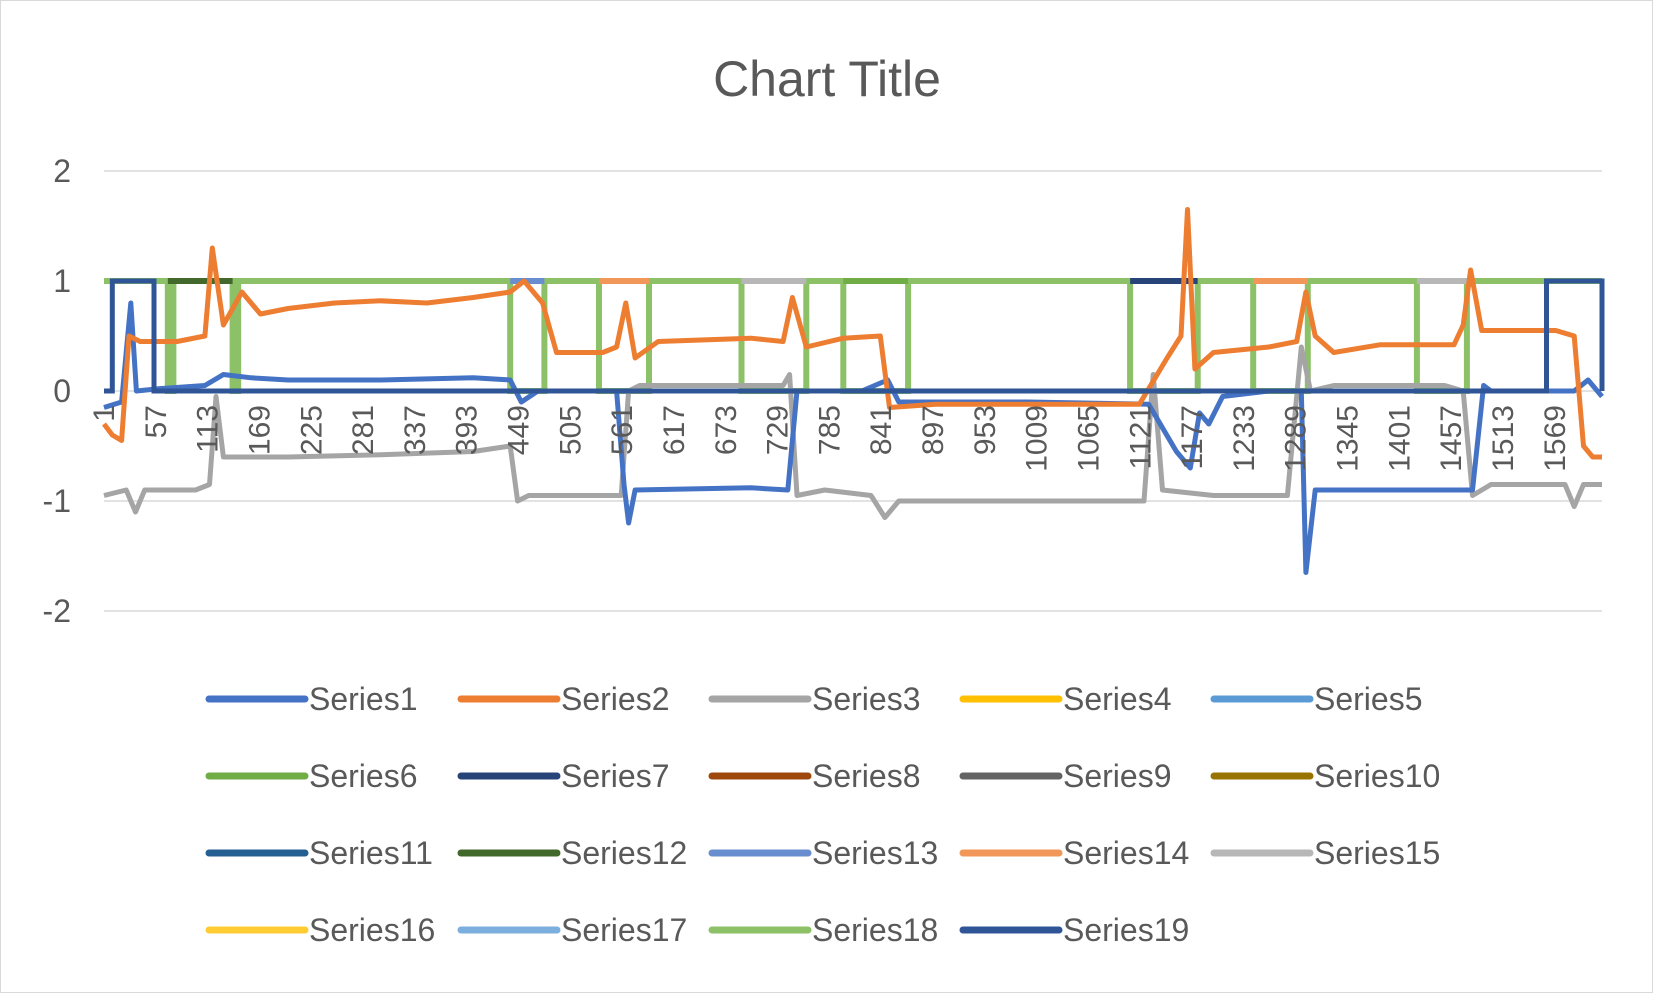  I want to click on x-tick-label: 1009, so click(1037, 438).